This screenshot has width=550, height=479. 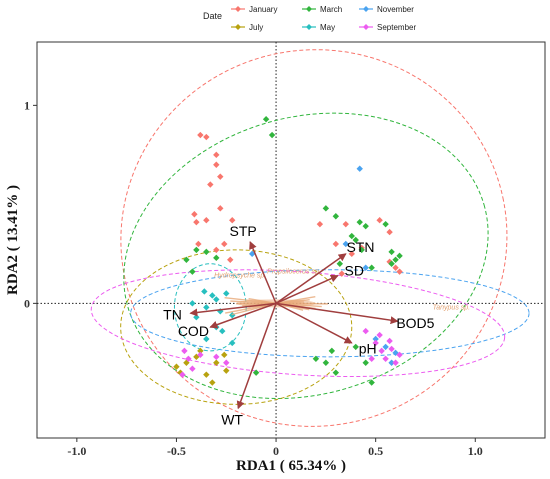 What do you see at coordinates (240, 276) in the screenshot?
I see `species-label: Hydropsyche sp.` at bounding box center [240, 276].